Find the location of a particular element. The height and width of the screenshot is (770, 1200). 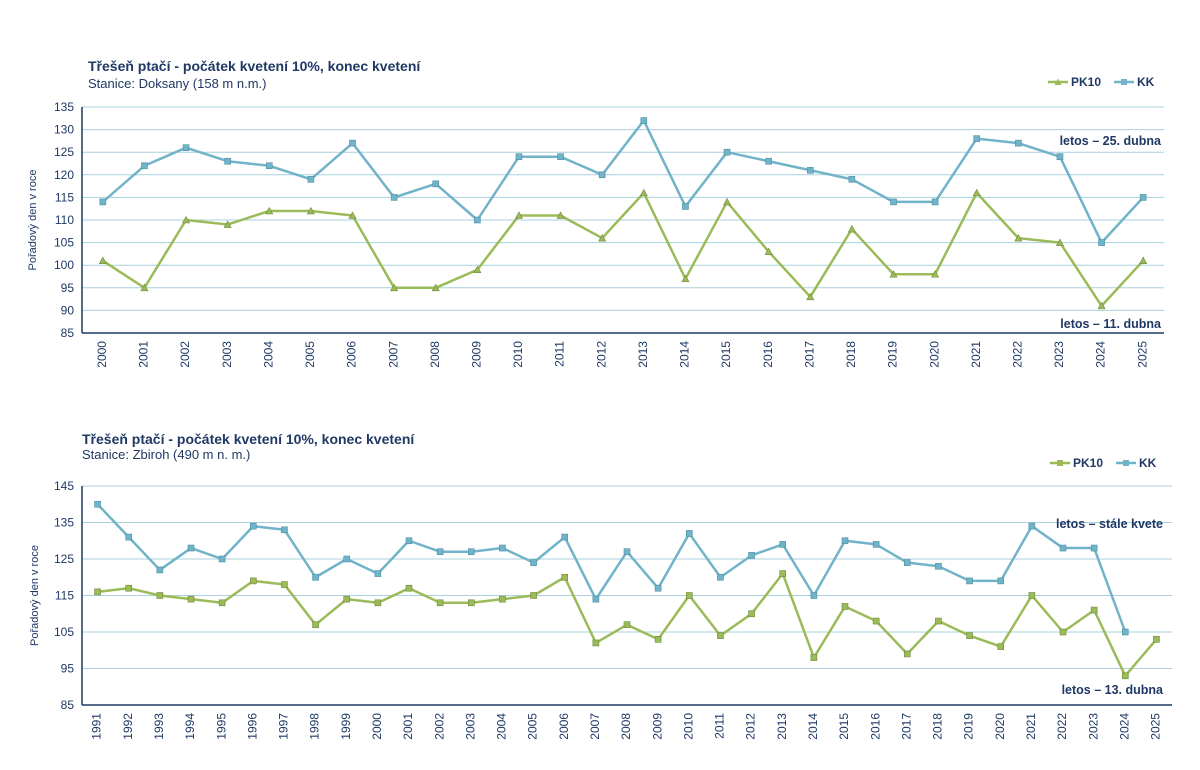

x-tick-label: 2025 is located at coordinates (1156, 726).